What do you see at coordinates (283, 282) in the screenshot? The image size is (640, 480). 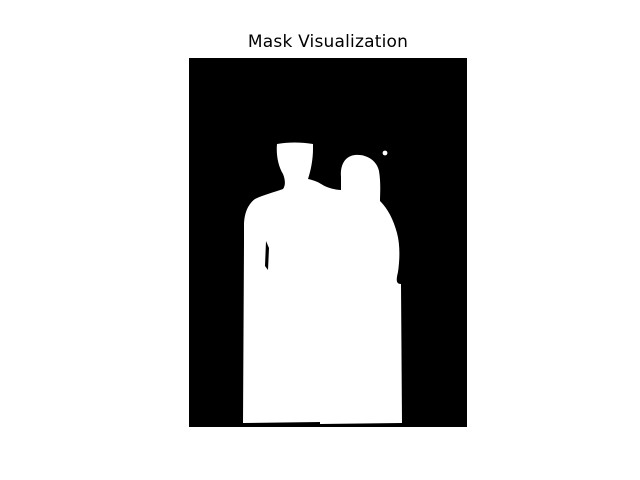 I see `mask-left-figure` at bounding box center [283, 282].